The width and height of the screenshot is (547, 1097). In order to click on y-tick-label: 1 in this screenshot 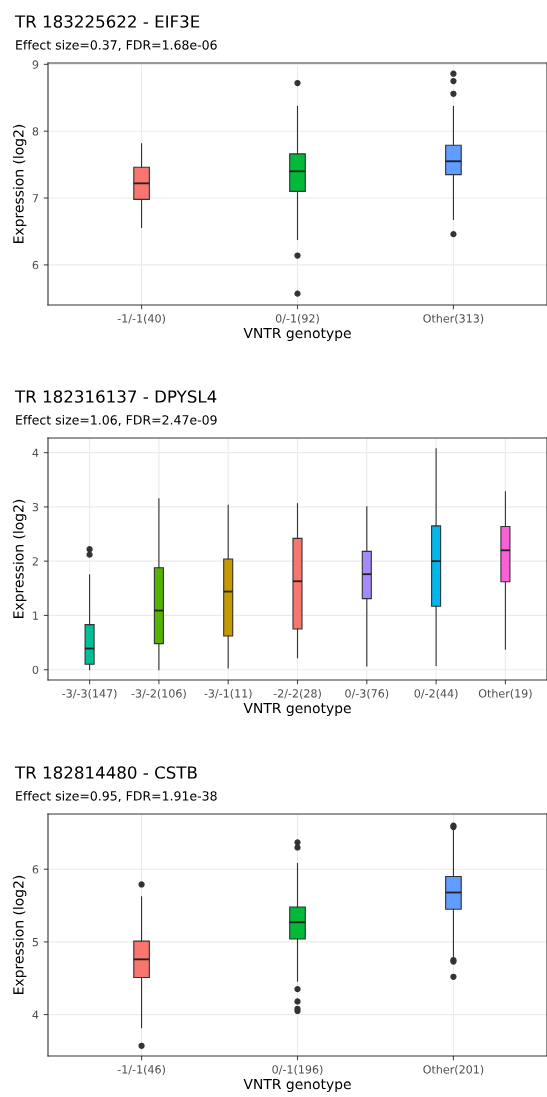, I will do `click(35, 615)`.